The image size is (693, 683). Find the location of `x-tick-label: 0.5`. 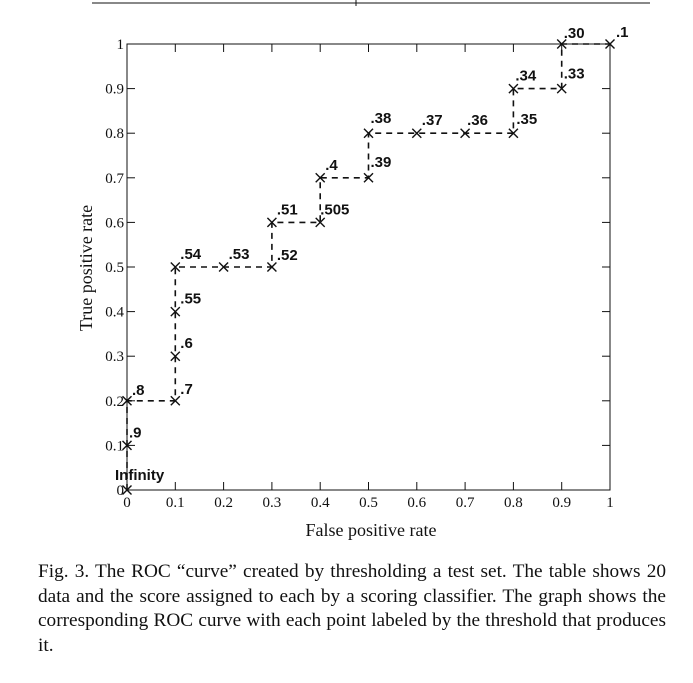

x-tick-label: 0.5 is located at coordinates (368, 503).